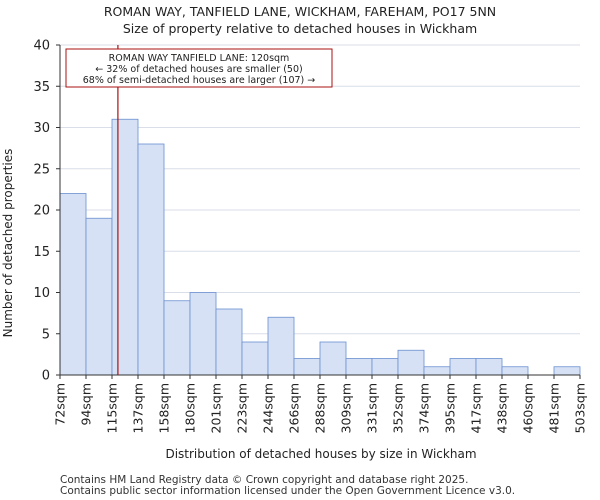 The height and width of the screenshot is (500, 600). I want to click on y-tick-label: 25, so click(41, 169).